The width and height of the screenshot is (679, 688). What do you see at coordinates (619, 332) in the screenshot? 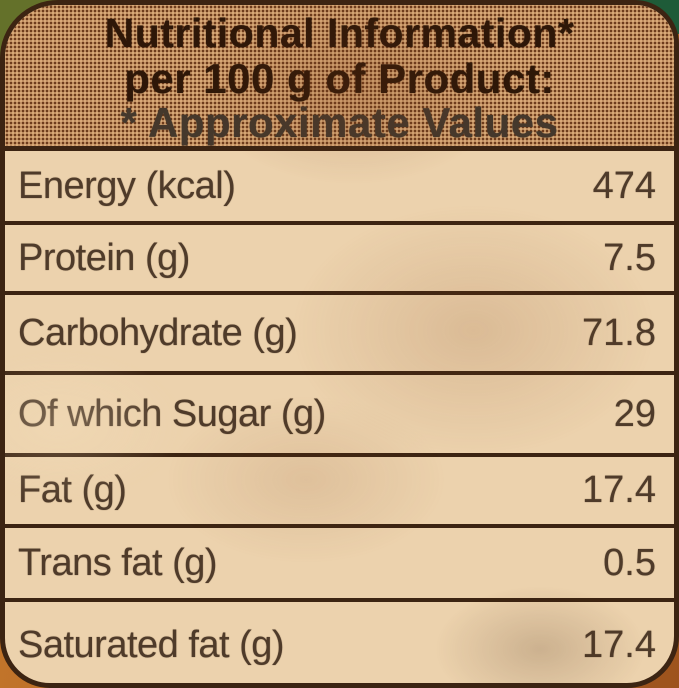
I see `nutrient-value: 71.8` at bounding box center [619, 332].